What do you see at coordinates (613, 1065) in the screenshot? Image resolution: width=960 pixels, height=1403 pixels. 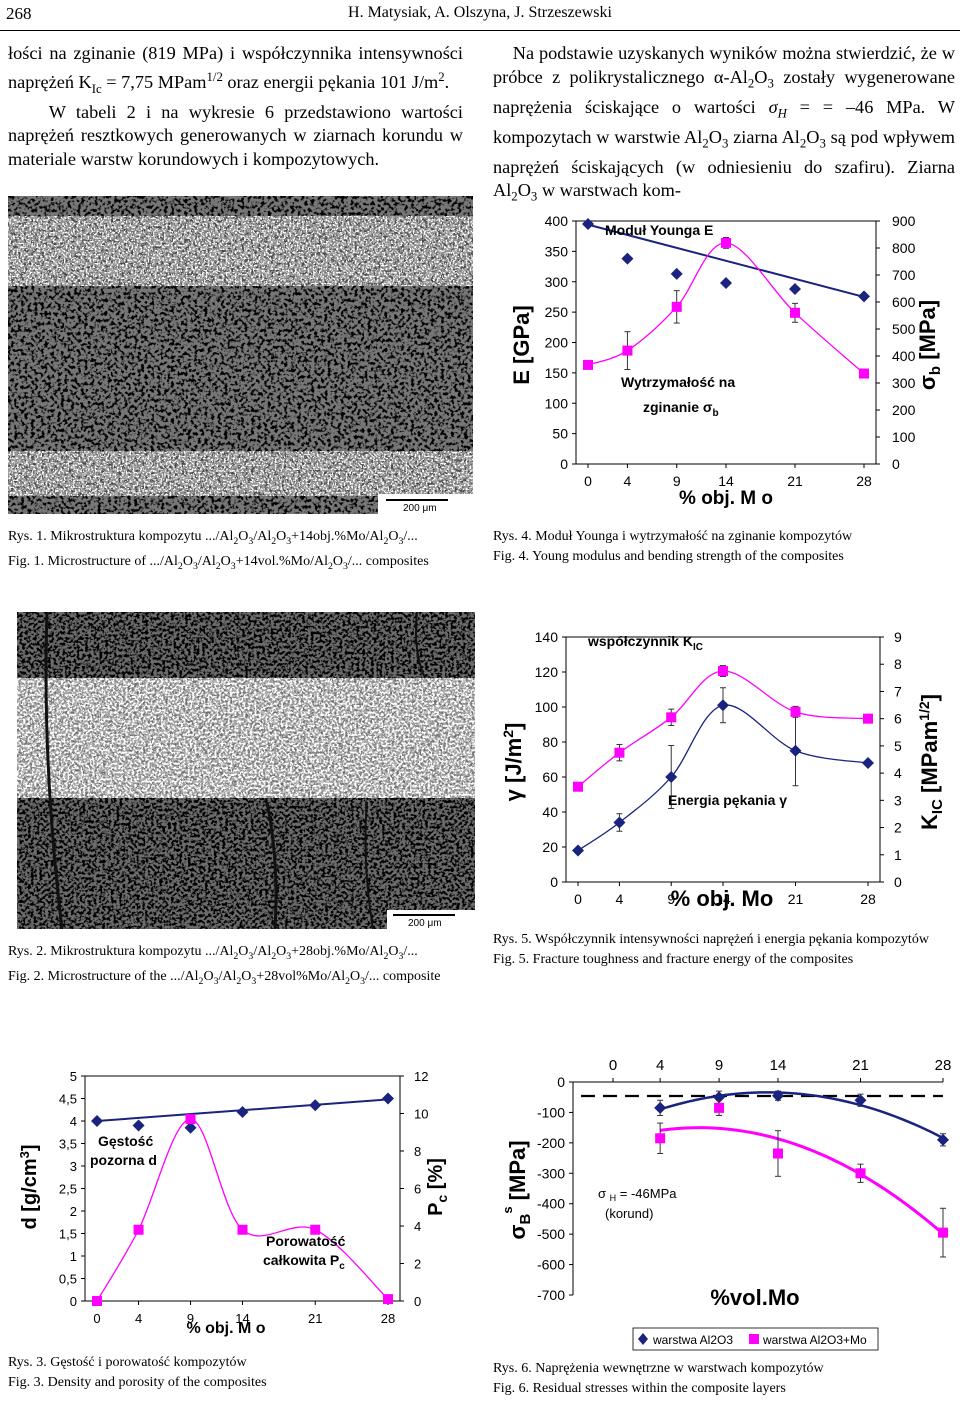 I see `fig6-xtick-label: 0` at bounding box center [613, 1065].